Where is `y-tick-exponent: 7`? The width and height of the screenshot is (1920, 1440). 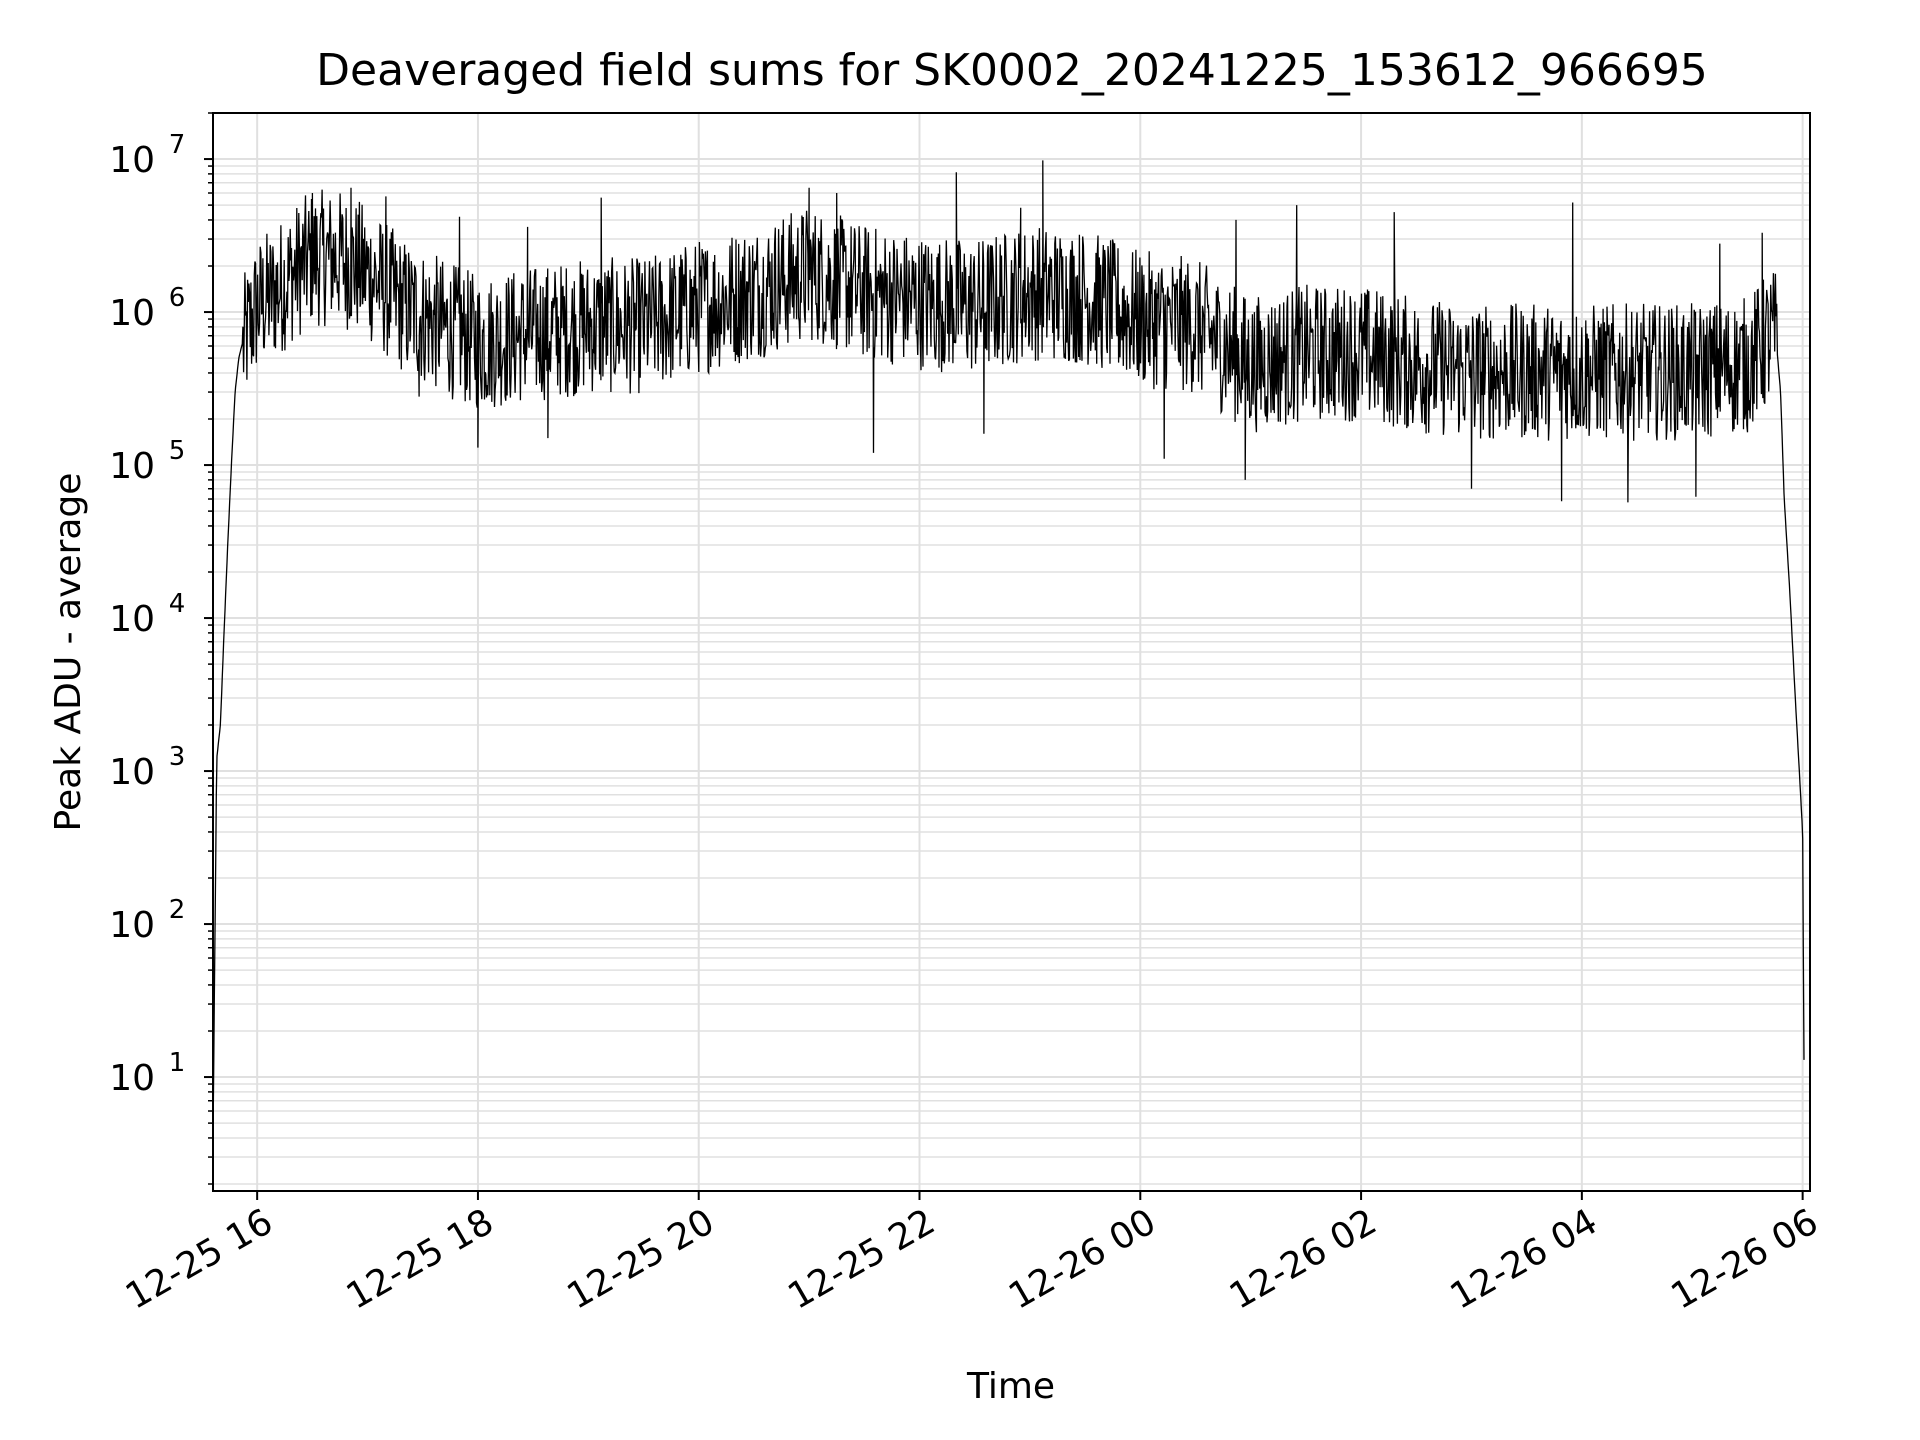
y-tick-exponent: 7 is located at coordinates (177, 145).